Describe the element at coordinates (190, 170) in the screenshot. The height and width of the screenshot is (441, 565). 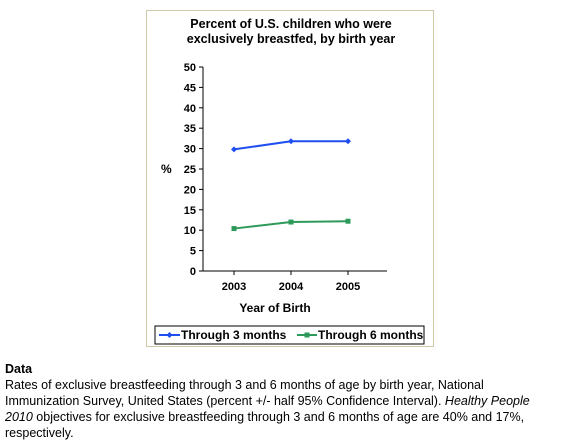
I see `y-tick-label: 25` at that location.